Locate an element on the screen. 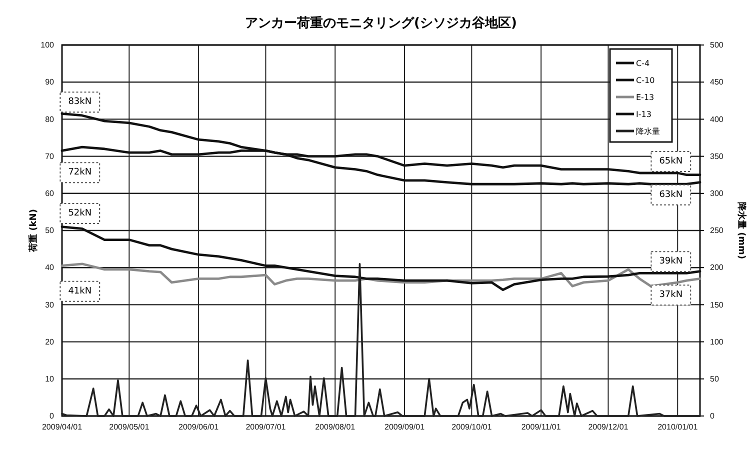  y-tick-label: 10 is located at coordinates (50, 379).